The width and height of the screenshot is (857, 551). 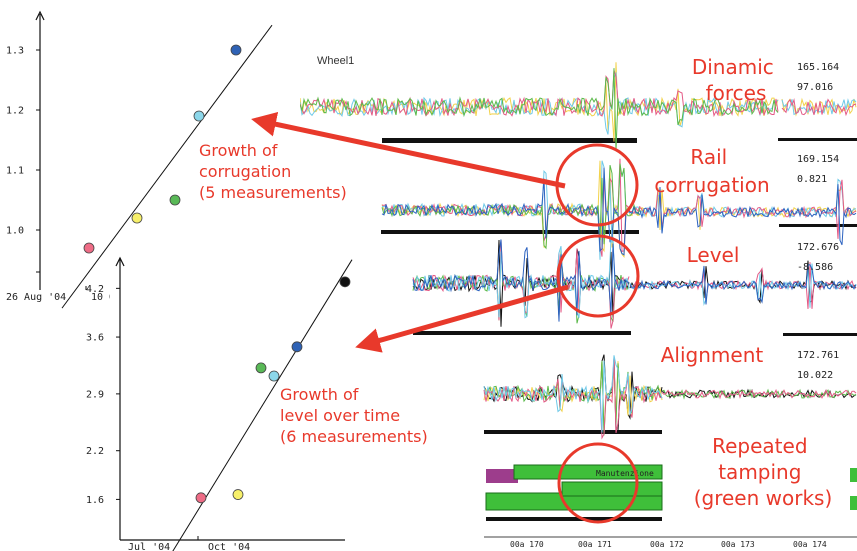 I want to click on channel-readout-top: 172.676, so click(x=818, y=247).